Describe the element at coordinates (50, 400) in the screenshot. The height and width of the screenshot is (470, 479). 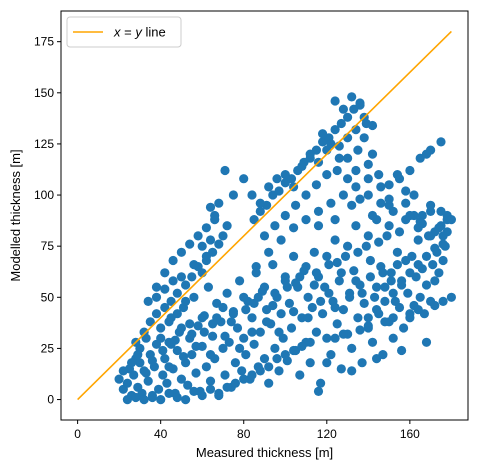
I see `y-tick-label-0: 0` at that location.